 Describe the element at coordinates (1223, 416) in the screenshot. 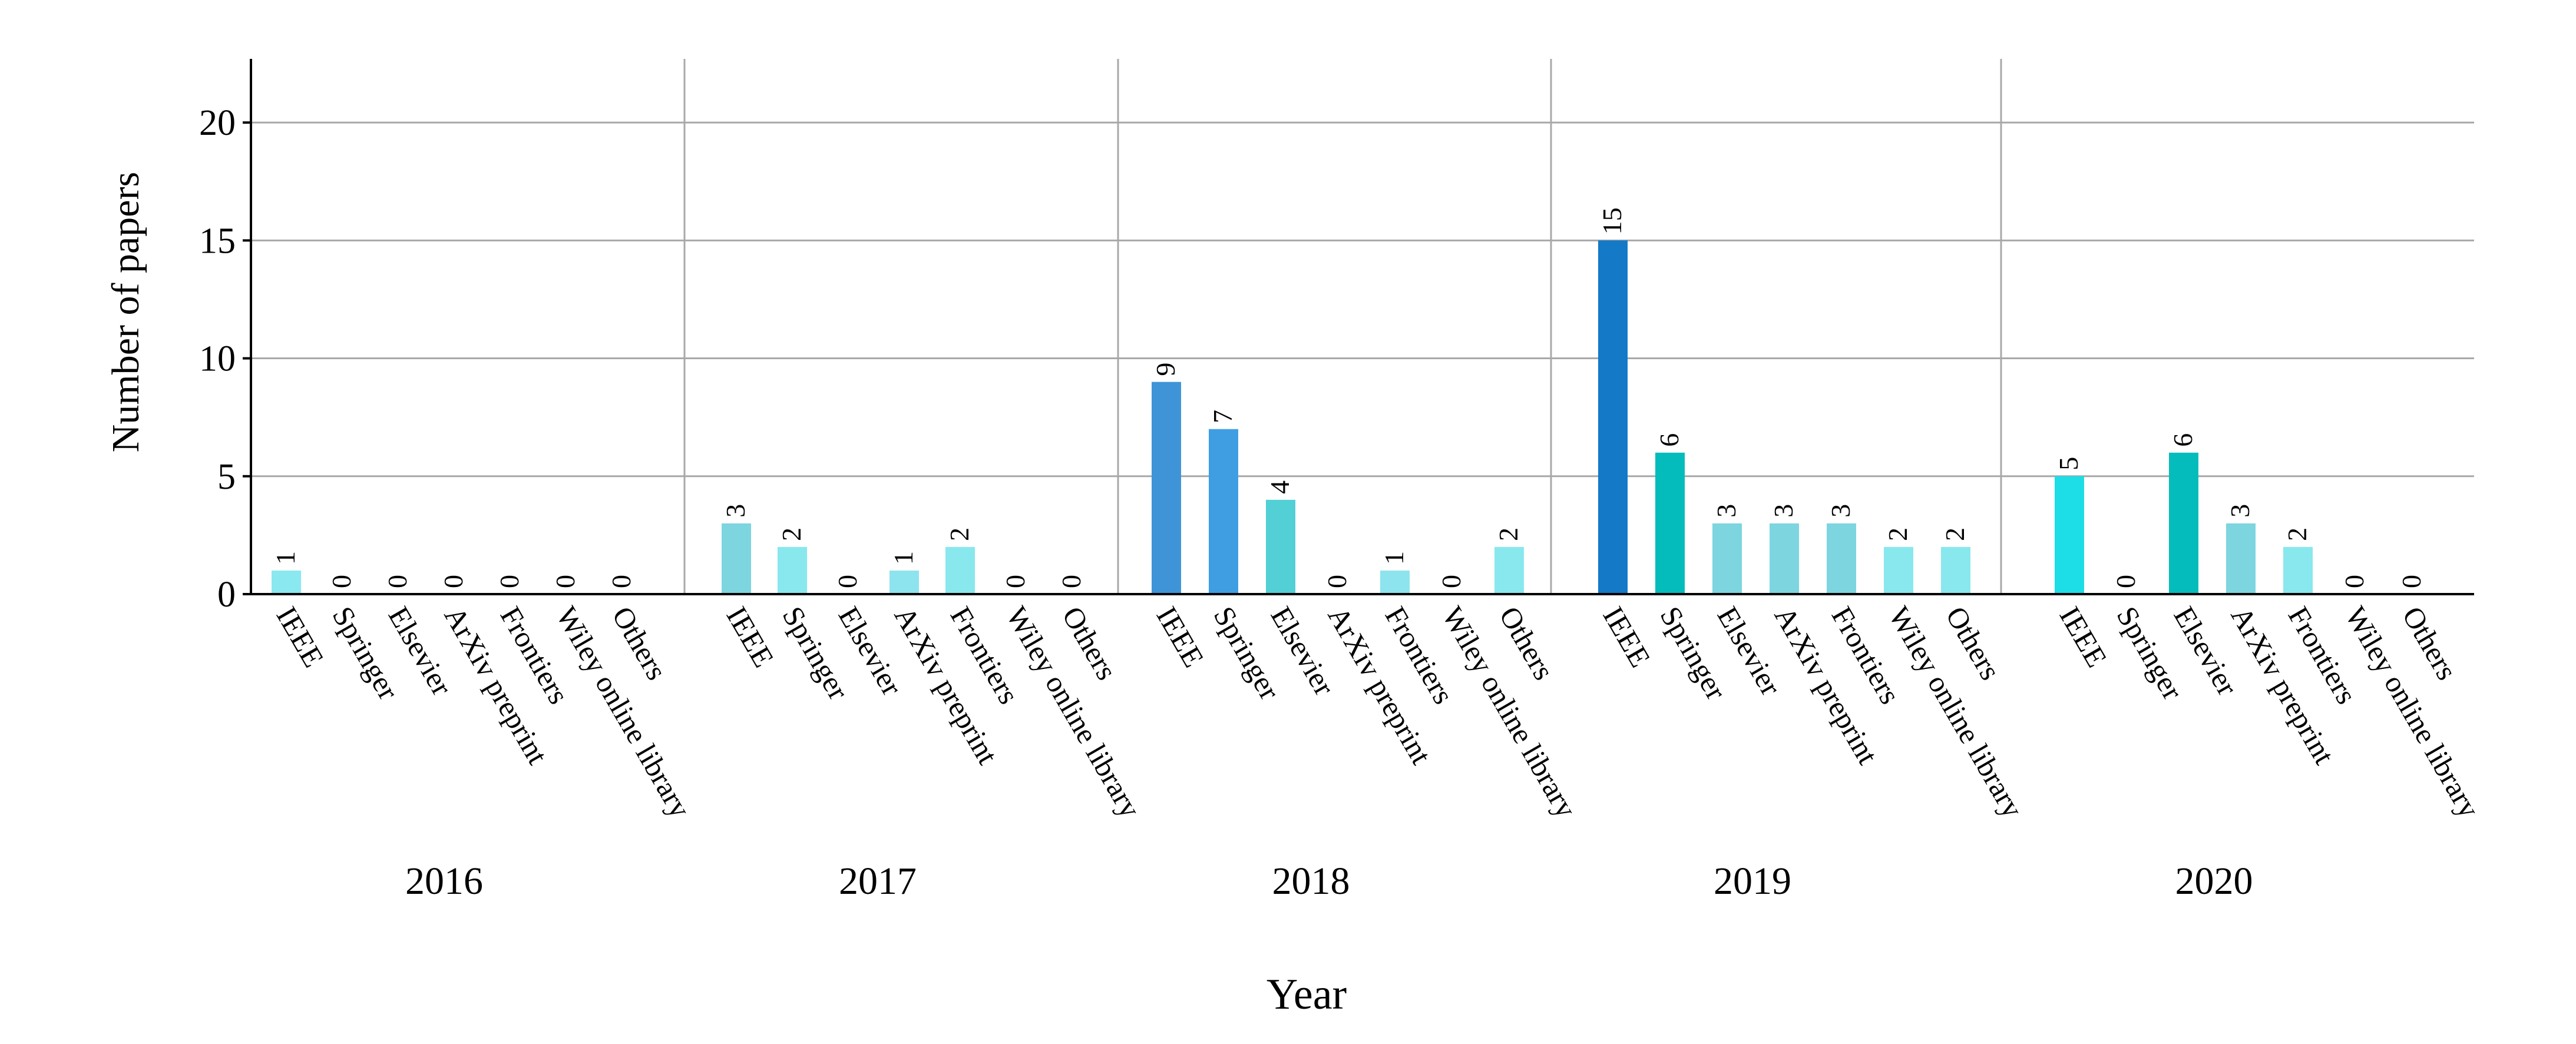

I see `bar-value-label: 7` at that location.